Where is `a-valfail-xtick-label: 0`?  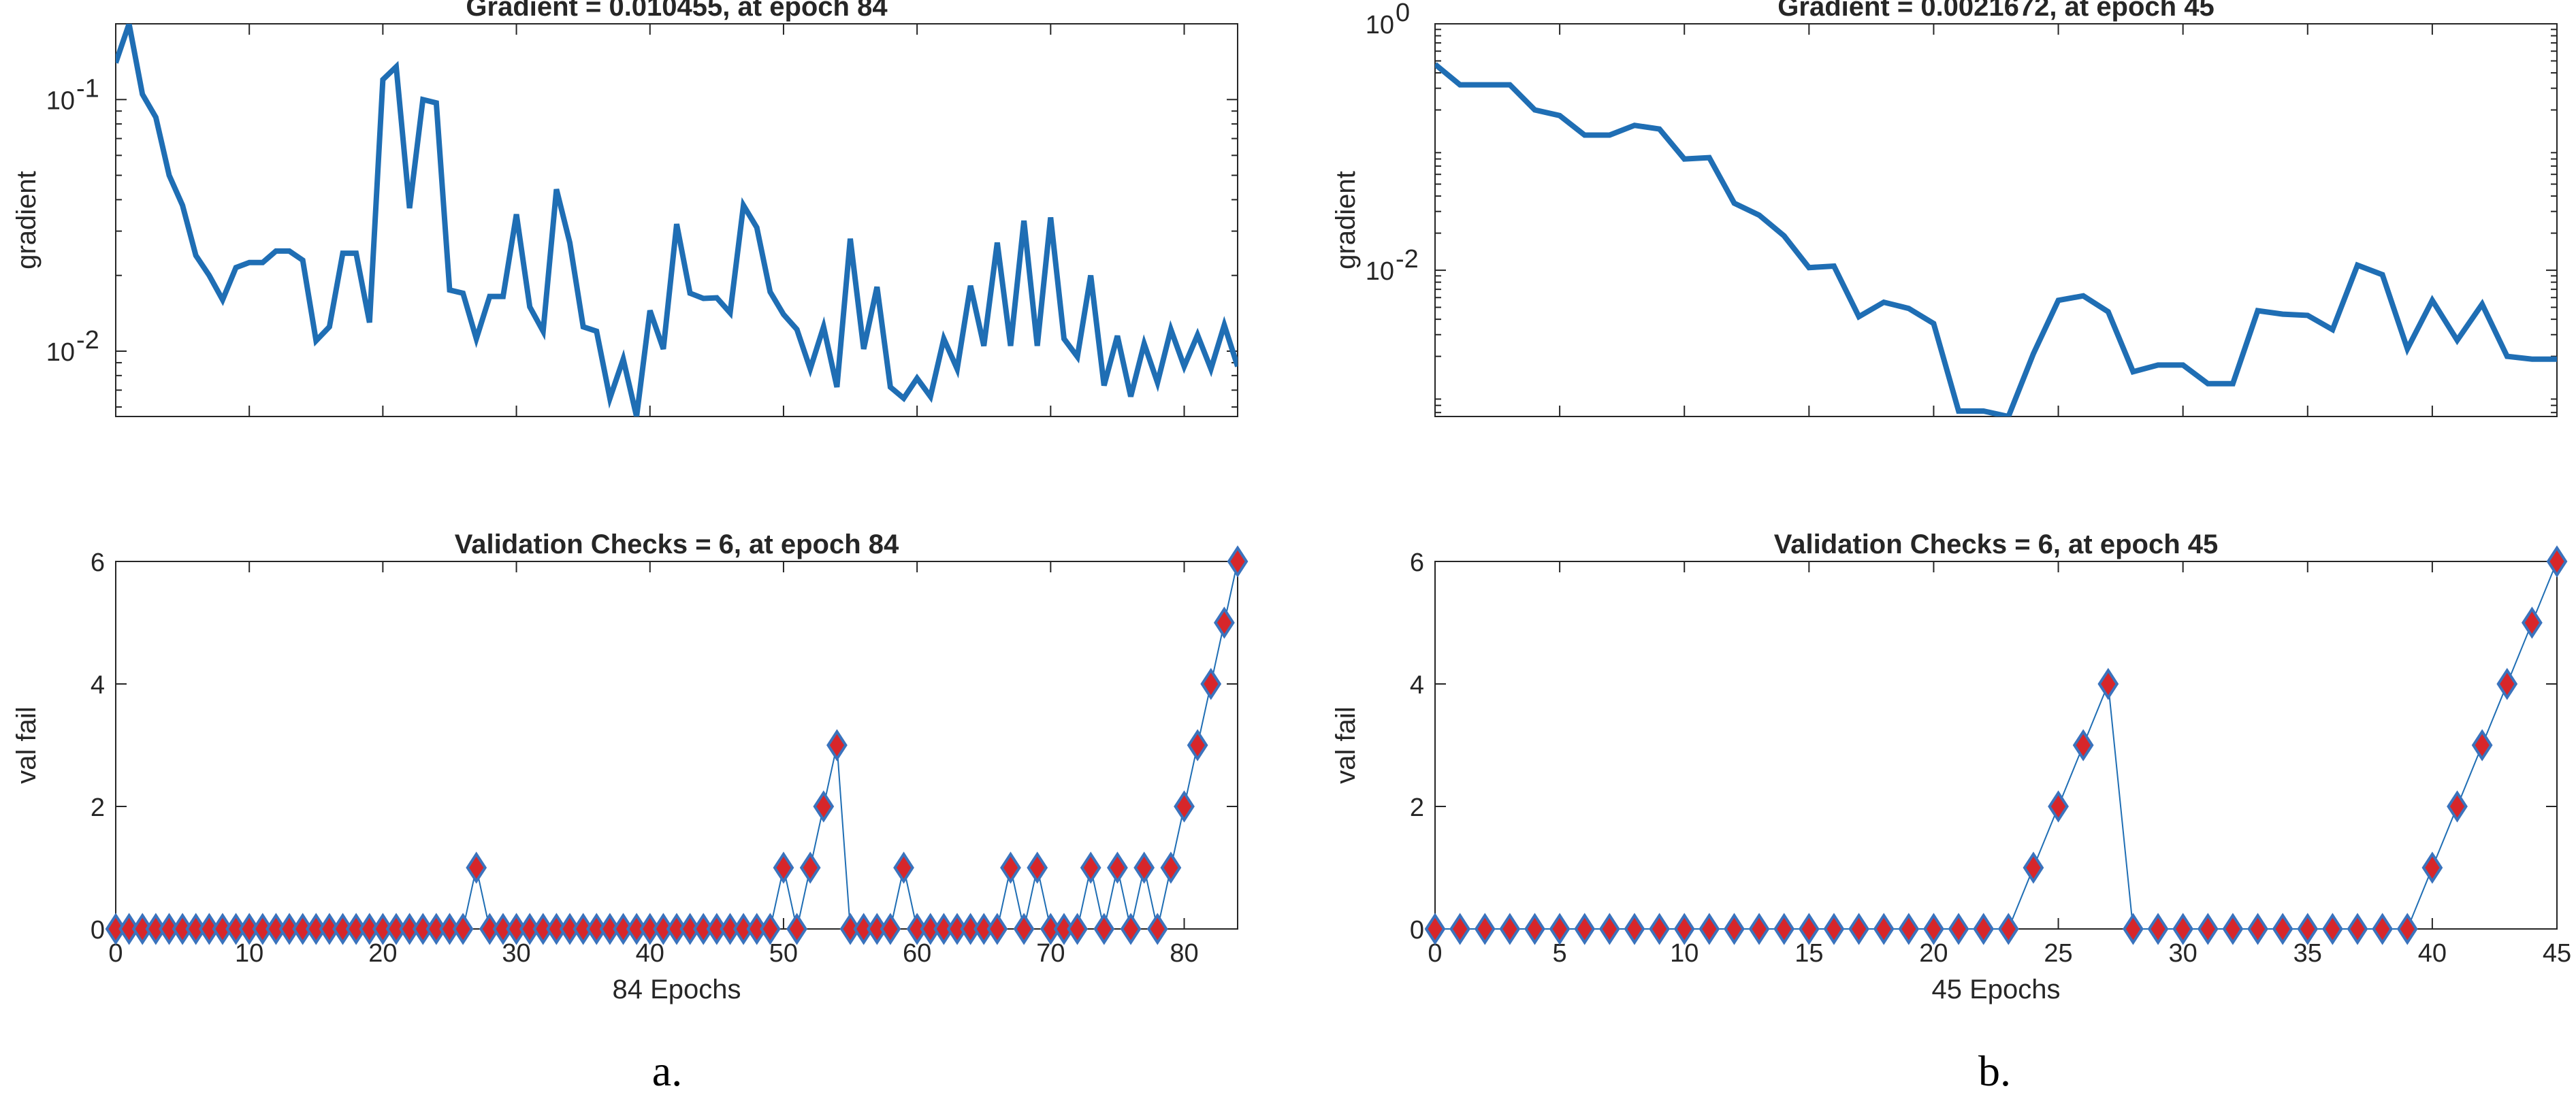 a-valfail-xtick-label: 0 is located at coordinates (116, 953).